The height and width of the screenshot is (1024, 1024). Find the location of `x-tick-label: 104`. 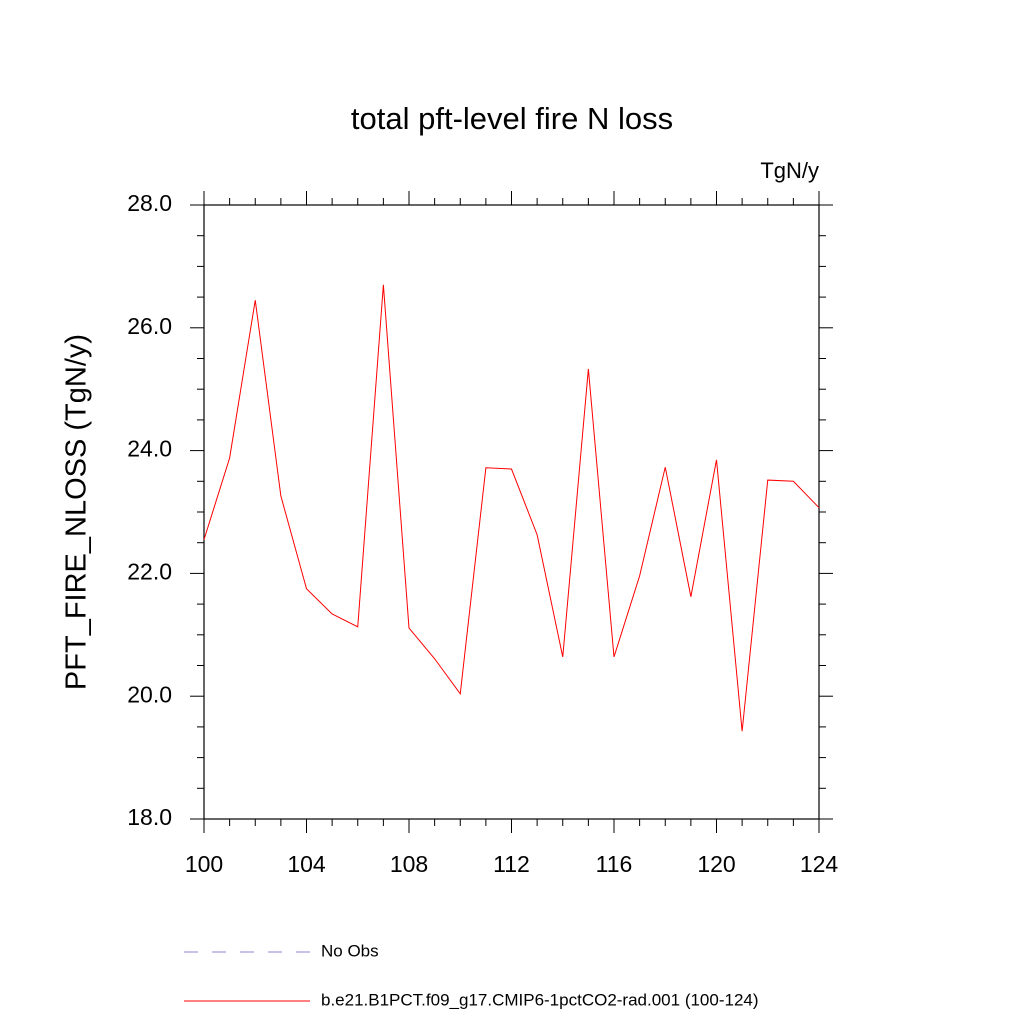

x-tick-label: 104 is located at coordinates (306, 864).